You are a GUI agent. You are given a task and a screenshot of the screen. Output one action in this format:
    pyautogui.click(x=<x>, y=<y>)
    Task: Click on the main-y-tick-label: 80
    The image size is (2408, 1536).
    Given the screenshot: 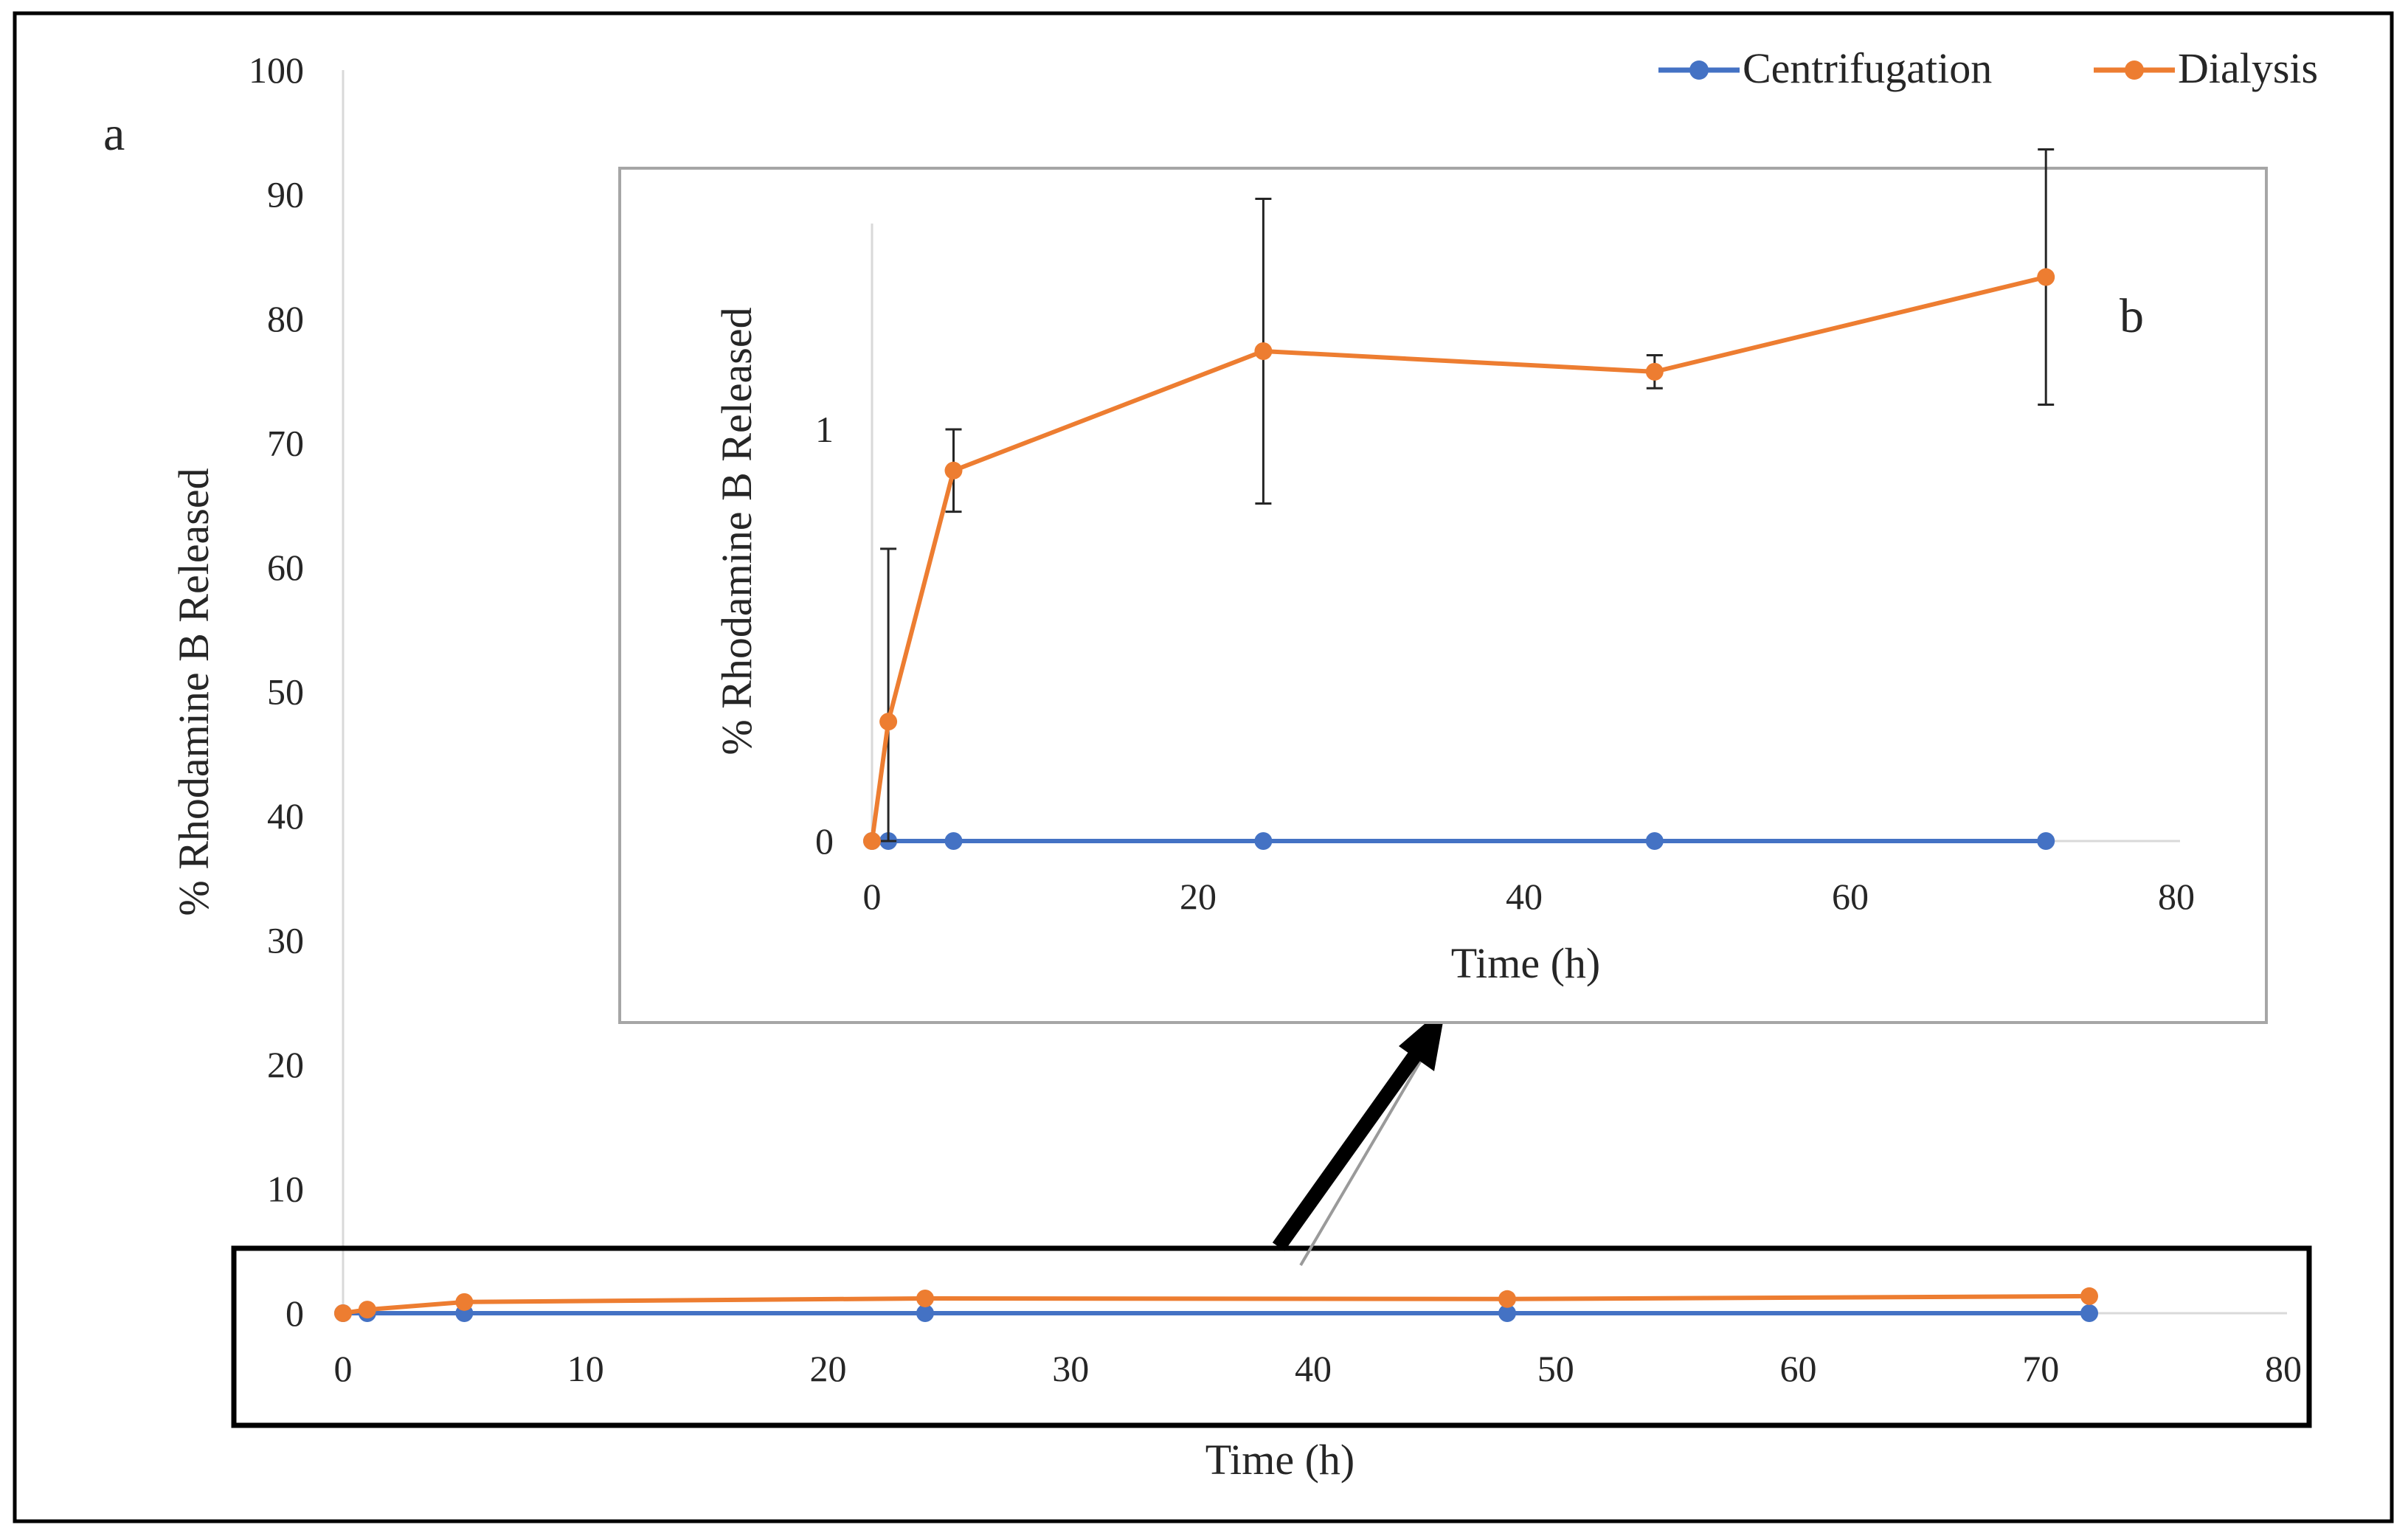 What is the action you would take?
    pyautogui.click(x=285, y=318)
    